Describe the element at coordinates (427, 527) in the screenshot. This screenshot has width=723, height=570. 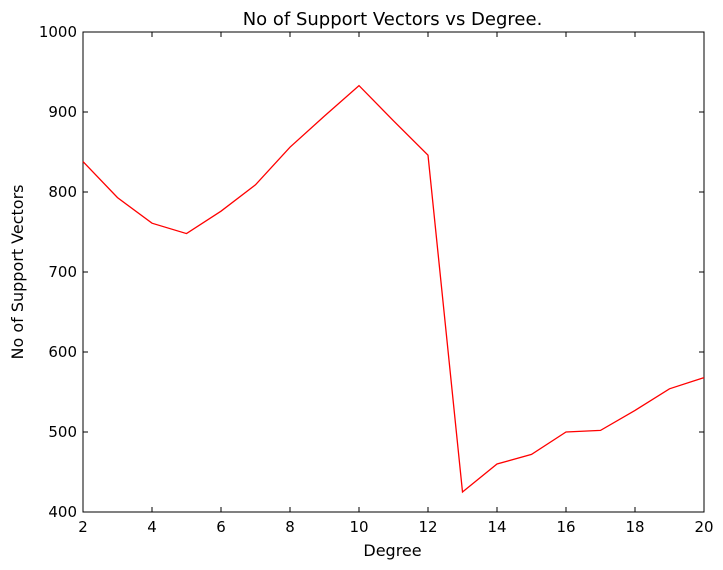
I see `x-tick-label: 12` at that location.